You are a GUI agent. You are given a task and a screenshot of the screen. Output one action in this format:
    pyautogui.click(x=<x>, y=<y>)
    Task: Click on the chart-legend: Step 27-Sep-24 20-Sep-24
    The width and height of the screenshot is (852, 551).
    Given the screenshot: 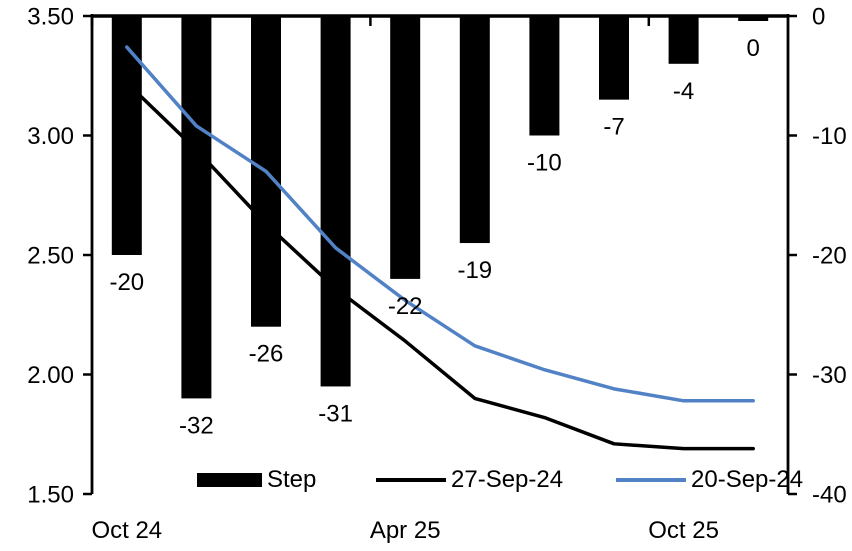 What is the action you would take?
    pyautogui.click(x=426, y=480)
    